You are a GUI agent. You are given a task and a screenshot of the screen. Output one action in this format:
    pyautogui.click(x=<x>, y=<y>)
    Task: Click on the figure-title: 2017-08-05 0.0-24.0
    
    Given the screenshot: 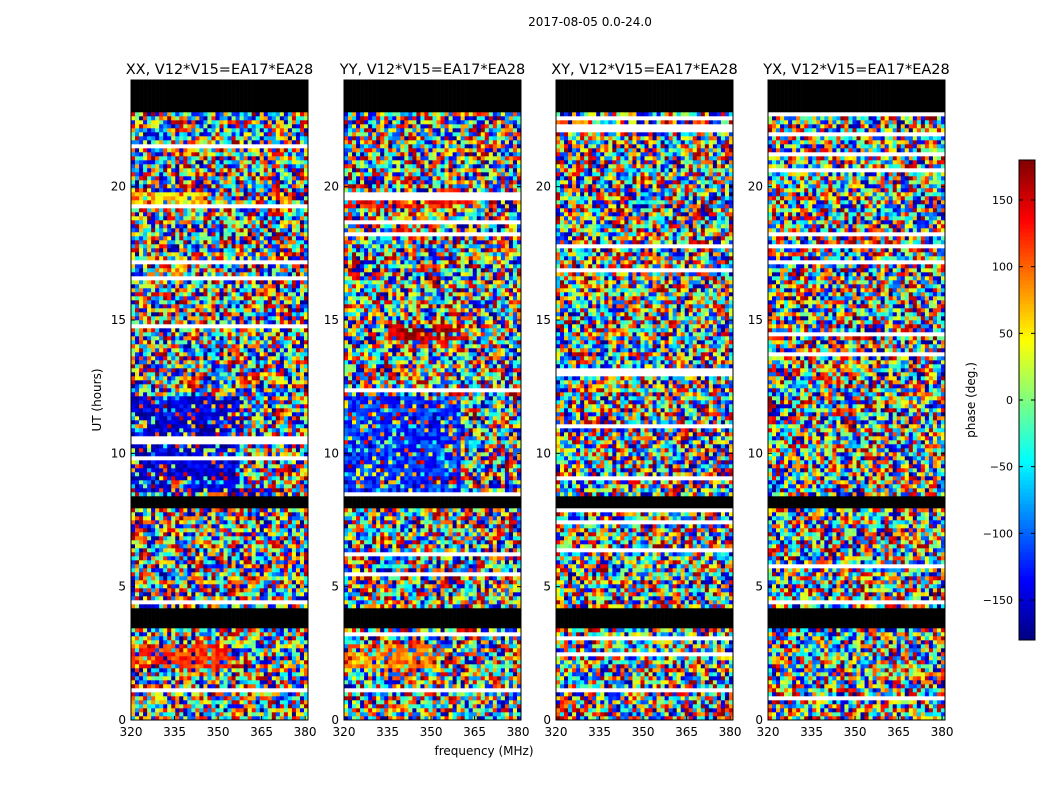 What is the action you would take?
    pyautogui.click(x=590, y=22)
    